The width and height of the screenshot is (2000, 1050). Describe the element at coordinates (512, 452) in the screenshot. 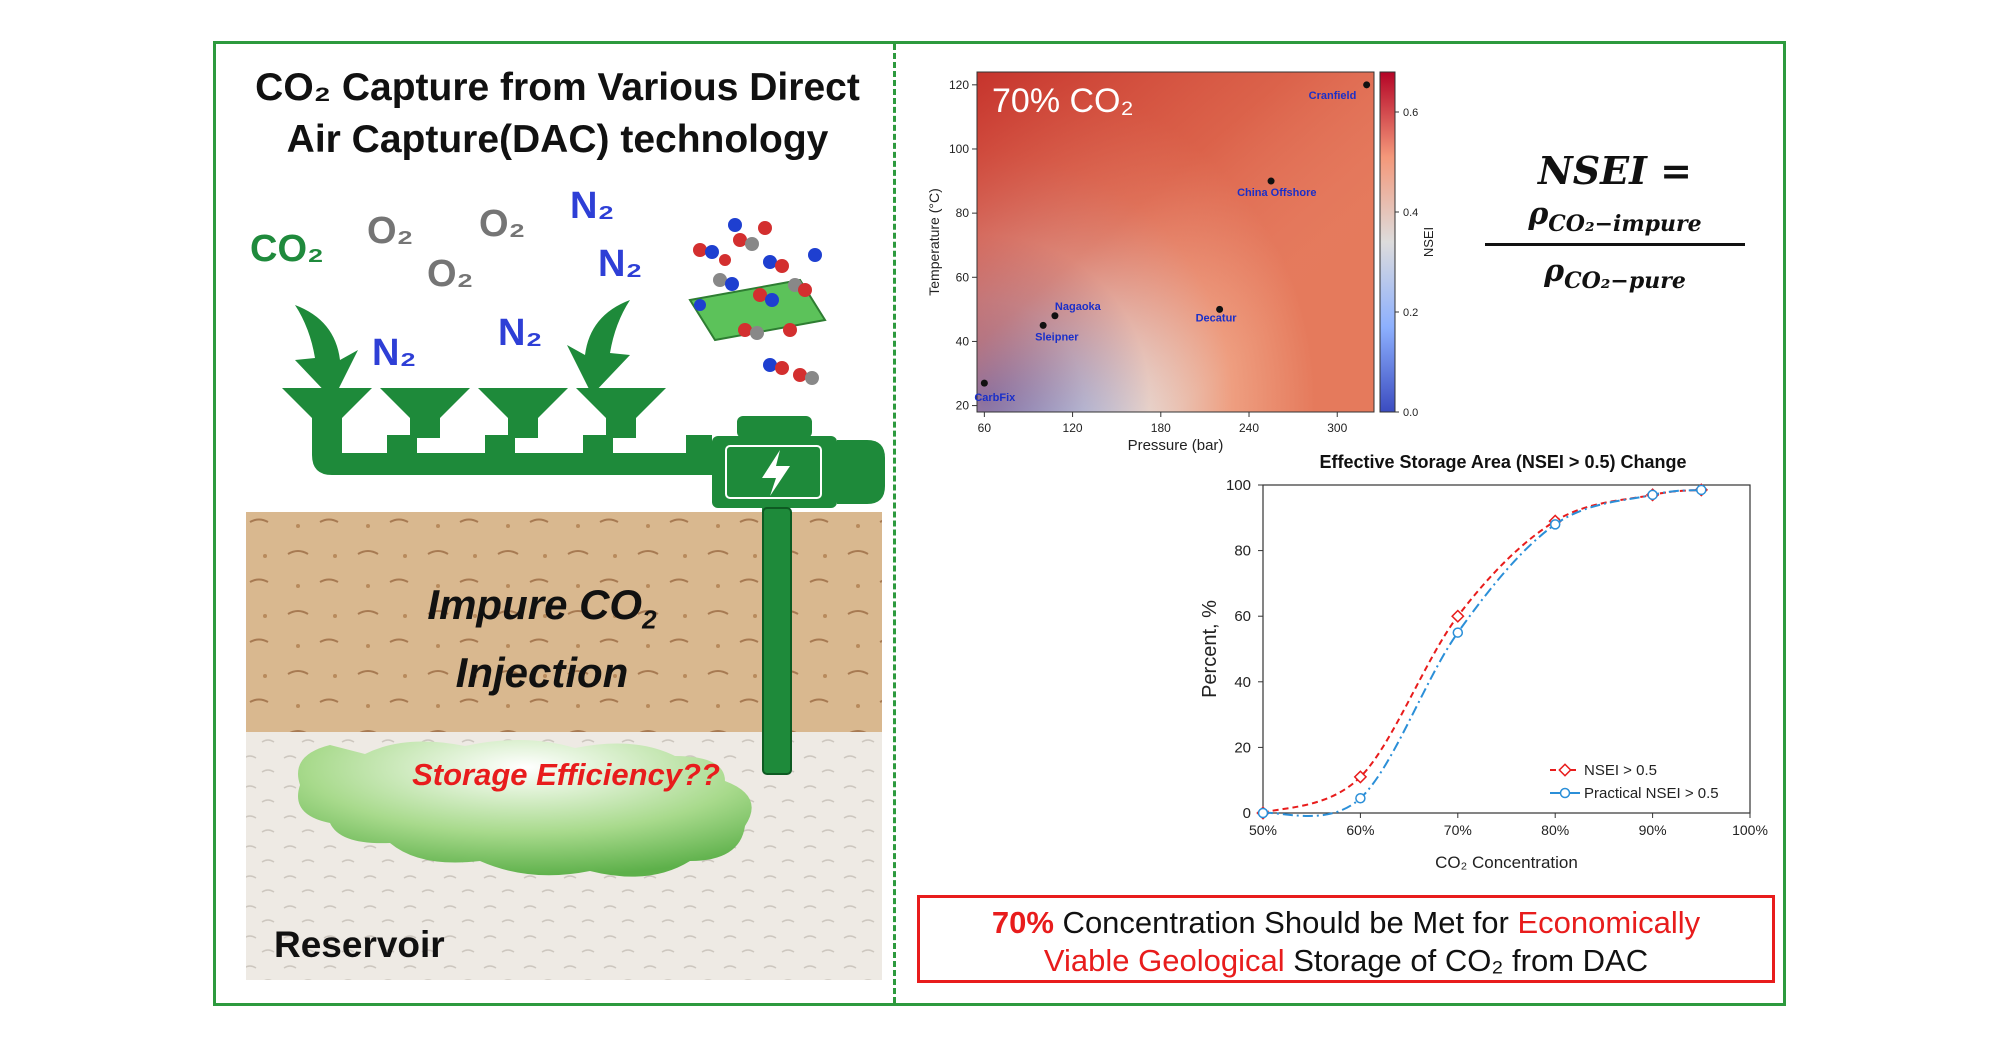

I see `manifold-pipe` at that location.